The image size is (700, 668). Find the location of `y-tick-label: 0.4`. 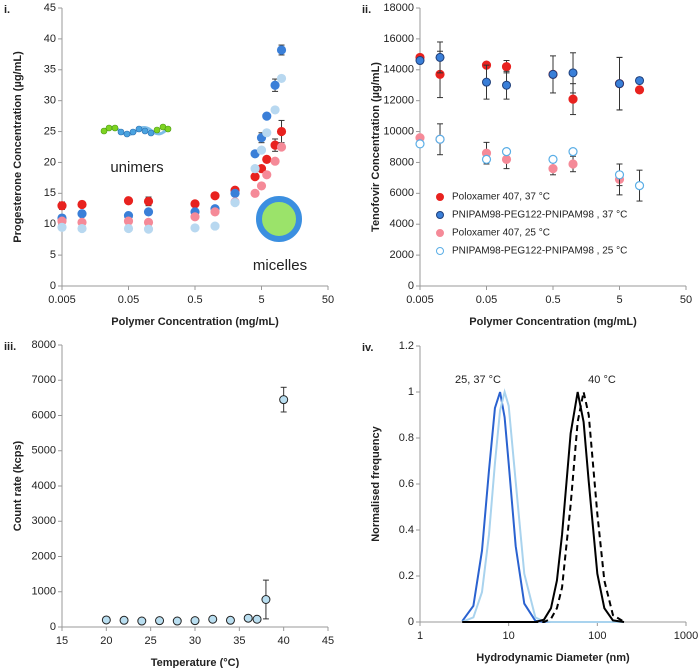

y-tick-label: 0.4 is located at coordinates (406, 530).